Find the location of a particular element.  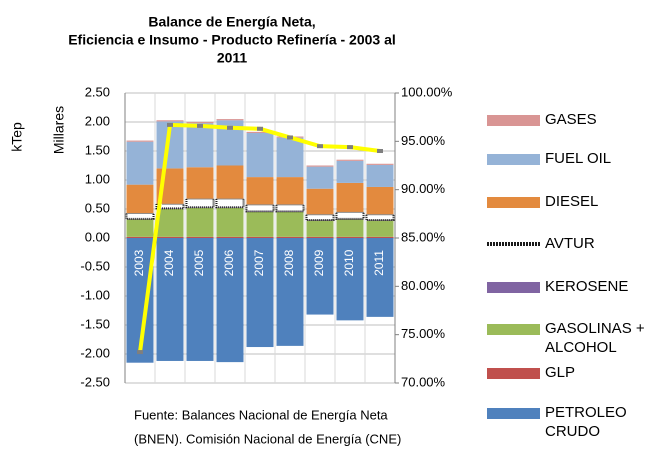

y-tick-label: 2.00 is located at coordinates (97, 120).